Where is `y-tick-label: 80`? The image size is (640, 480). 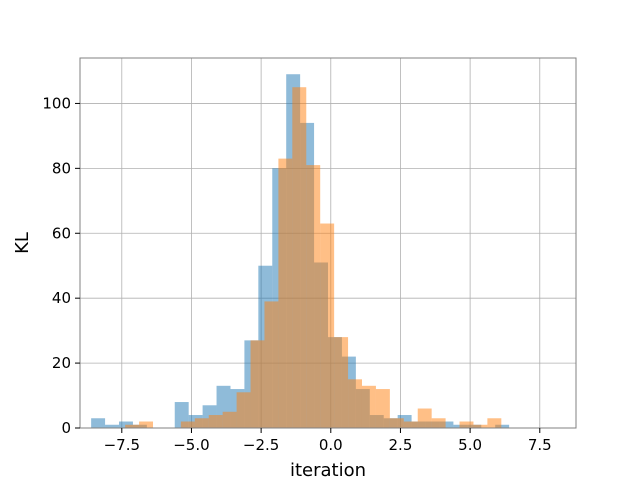
y-tick-label: 80 is located at coordinates (61, 168).